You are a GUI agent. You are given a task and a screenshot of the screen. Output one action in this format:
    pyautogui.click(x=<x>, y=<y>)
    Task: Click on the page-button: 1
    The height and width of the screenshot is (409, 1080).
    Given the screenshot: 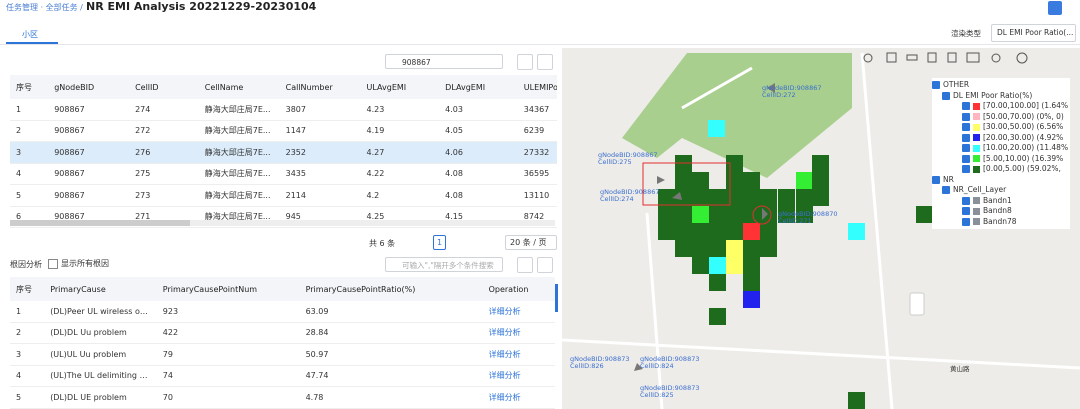 What is the action you would take?
    pyautogui.click(x=439, y=242)
    